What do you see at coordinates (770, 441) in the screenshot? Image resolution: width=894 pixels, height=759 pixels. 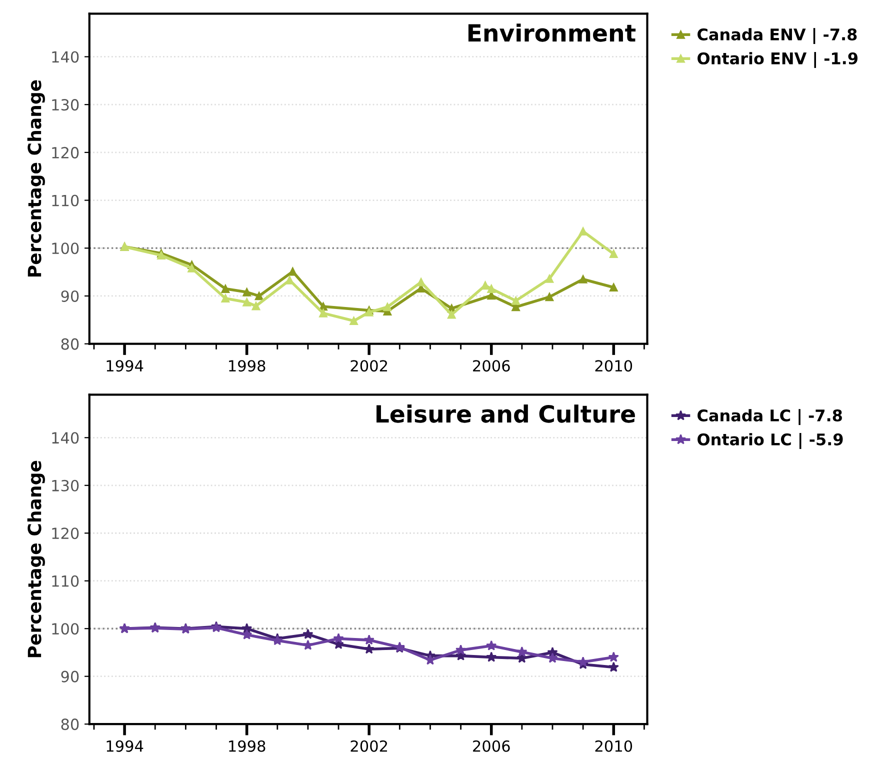 I see `legend-label: Ontario LC | -5.9` at bounding box center [770, 441].